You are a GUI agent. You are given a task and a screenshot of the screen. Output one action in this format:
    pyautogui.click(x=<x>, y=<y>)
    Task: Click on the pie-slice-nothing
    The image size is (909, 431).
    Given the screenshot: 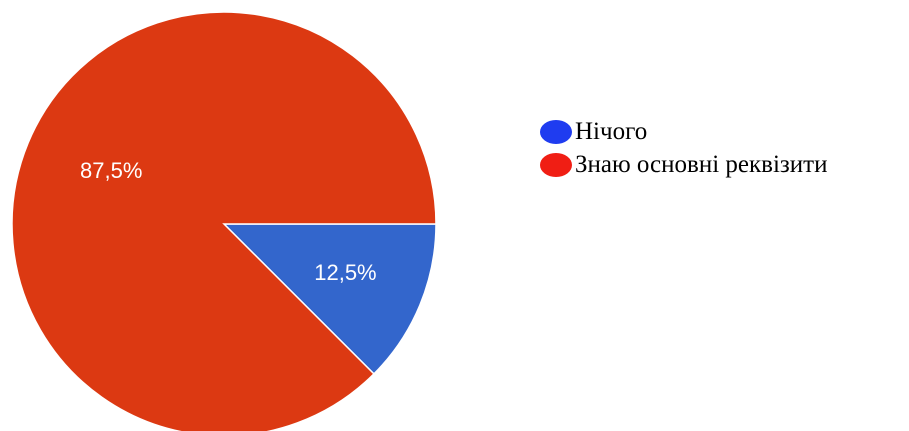 What is the action you would take?
    pyautogui.click(x=329, y=299)
    